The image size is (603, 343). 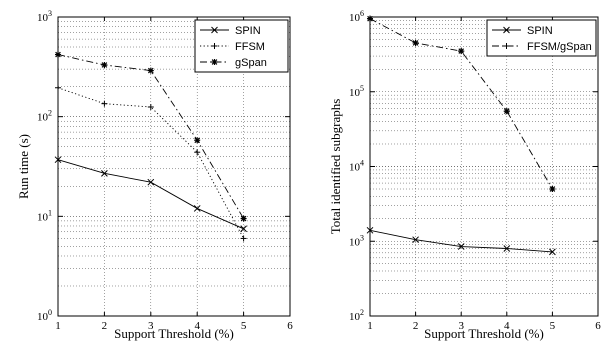 I want to click on legend-marker-d, so click(x=214, y=62).